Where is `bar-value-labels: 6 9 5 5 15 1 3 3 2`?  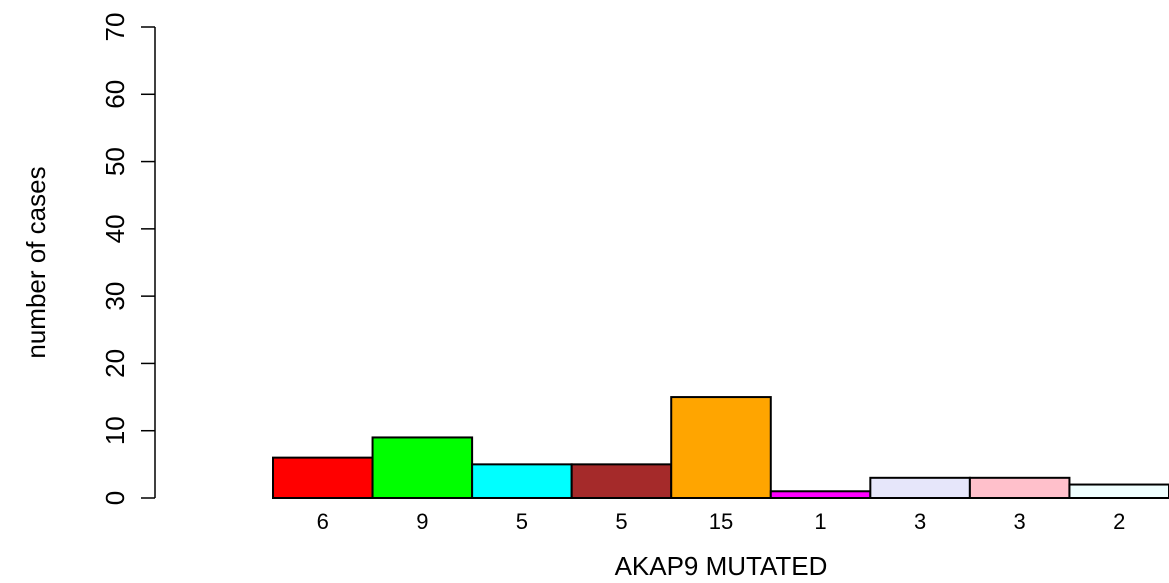 bar-value-labels: 6 9 5 5 15 1 3 3 2 is located at coordinates (721, 521).